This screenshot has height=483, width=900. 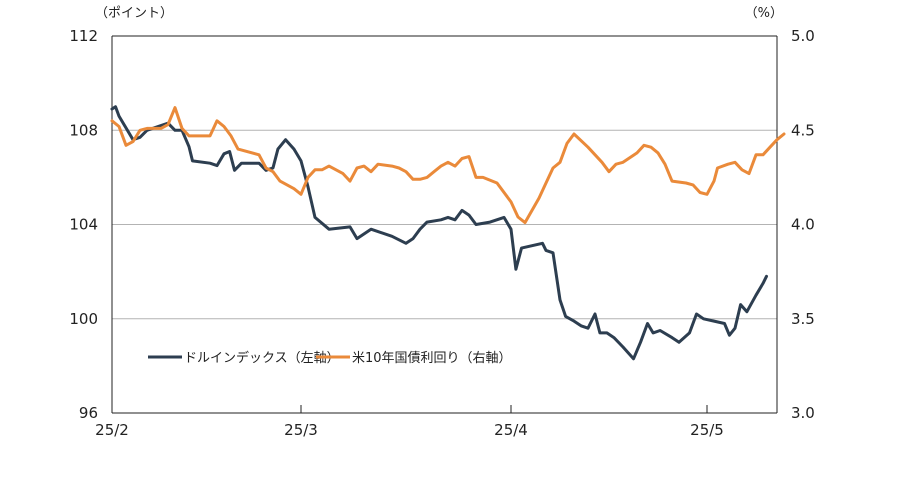 What do you see at coordinates (262, 358) in the screenshot?
I see `legend-label-dollar-index: ドルインデックス（左軸）` at bounding box center [262, 358].